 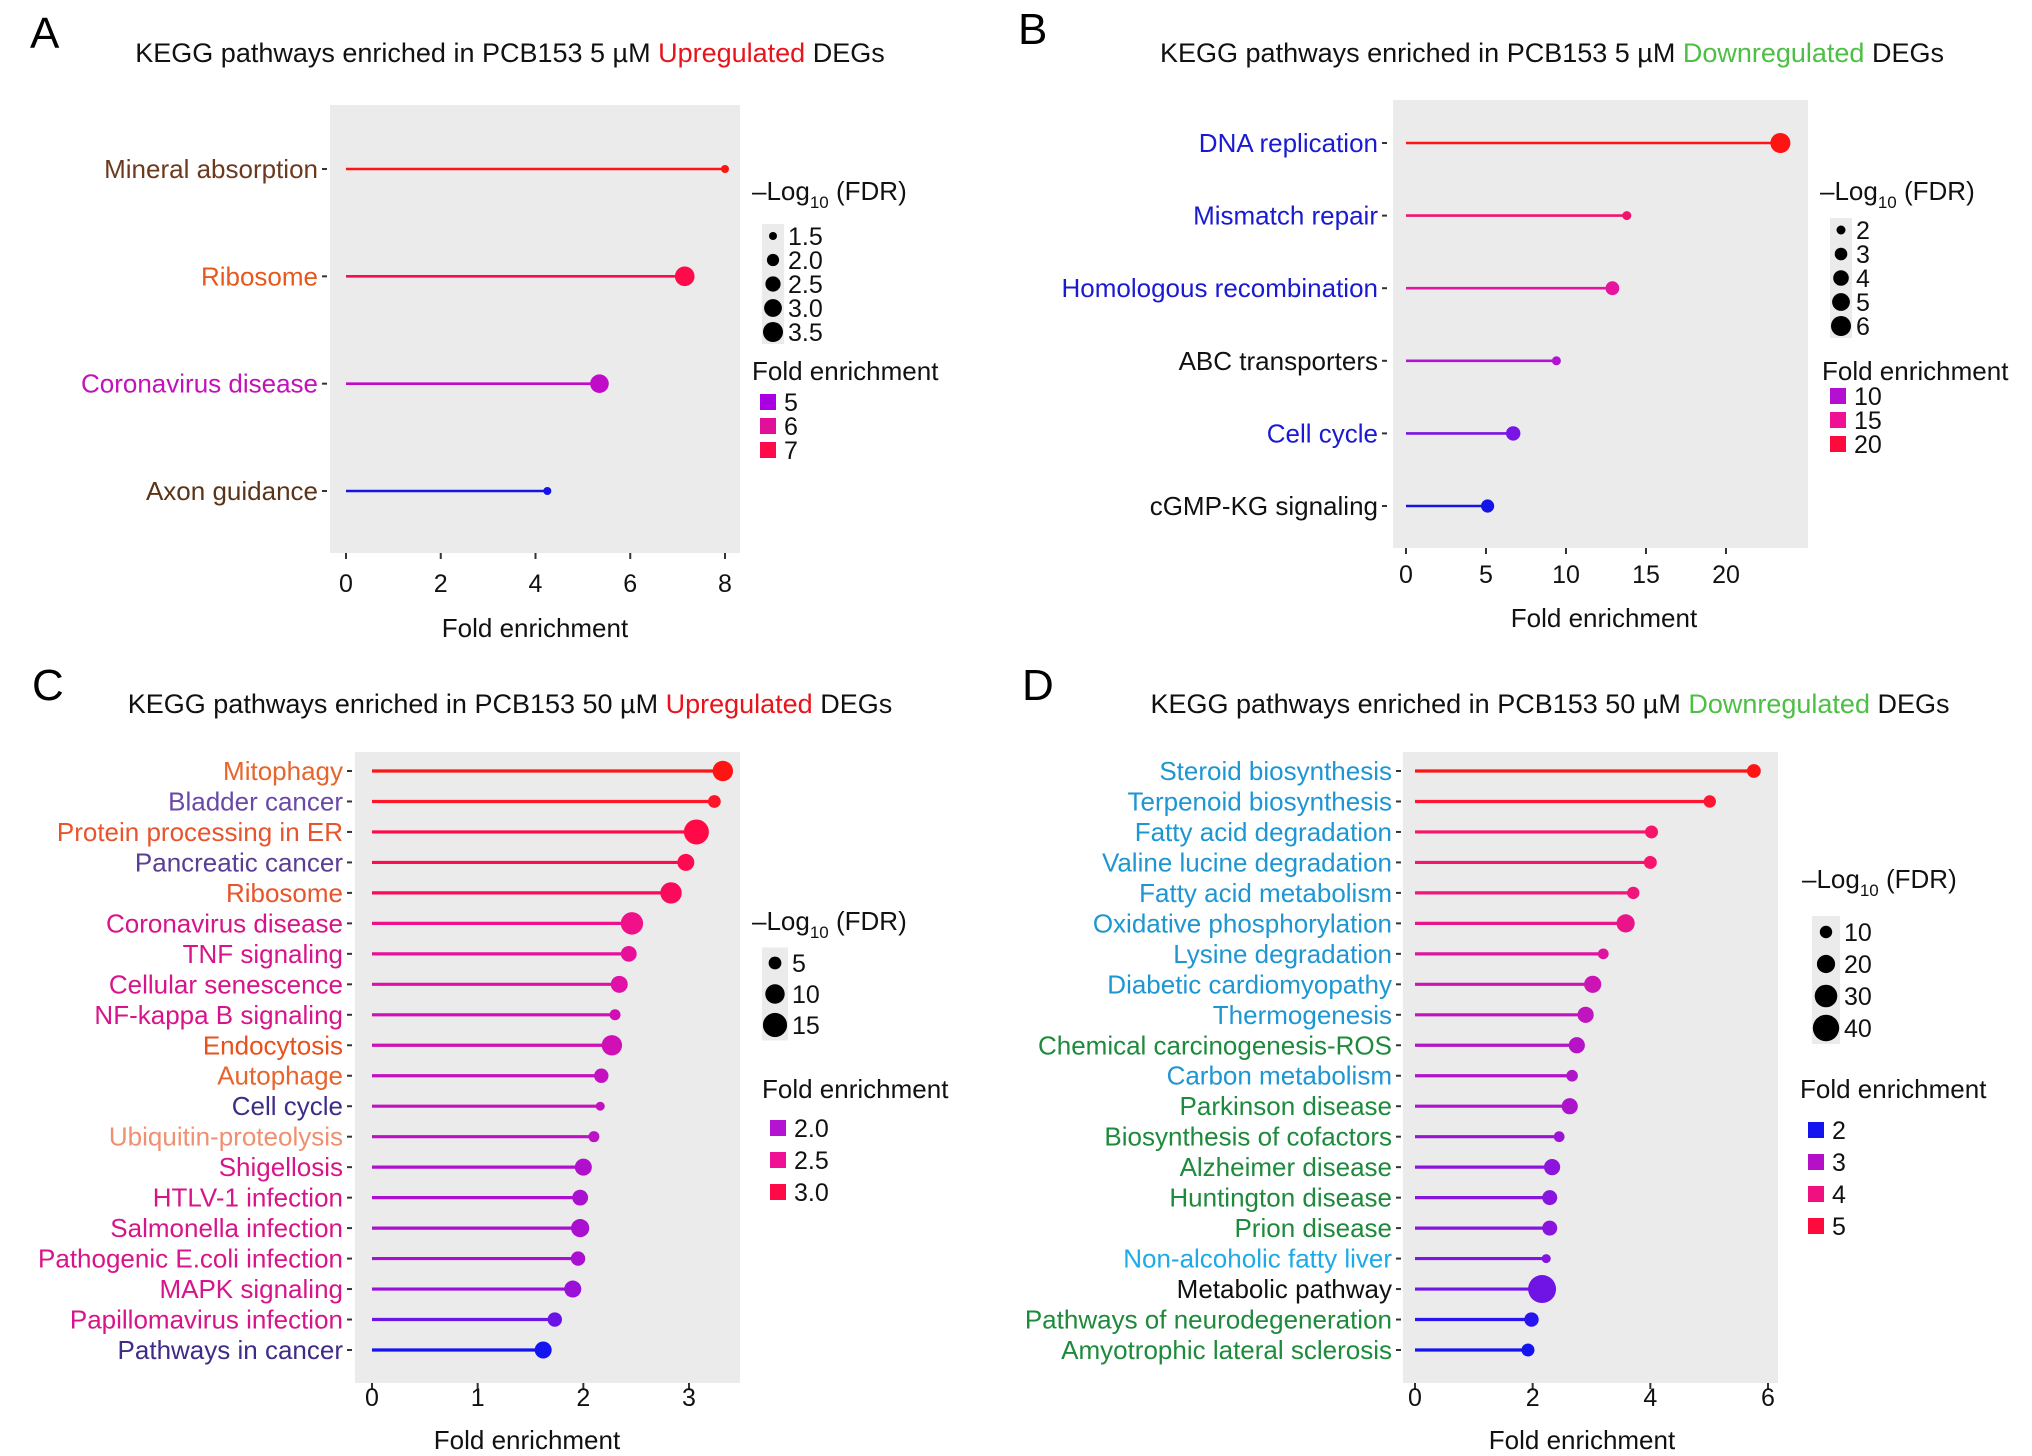 I want to click on lollipop-row: Oxidative phosphorylation, so click(x=1364, y=923).